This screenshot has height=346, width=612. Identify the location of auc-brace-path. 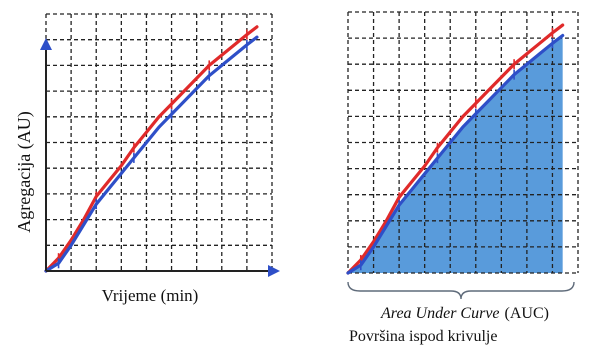
(461, 290).